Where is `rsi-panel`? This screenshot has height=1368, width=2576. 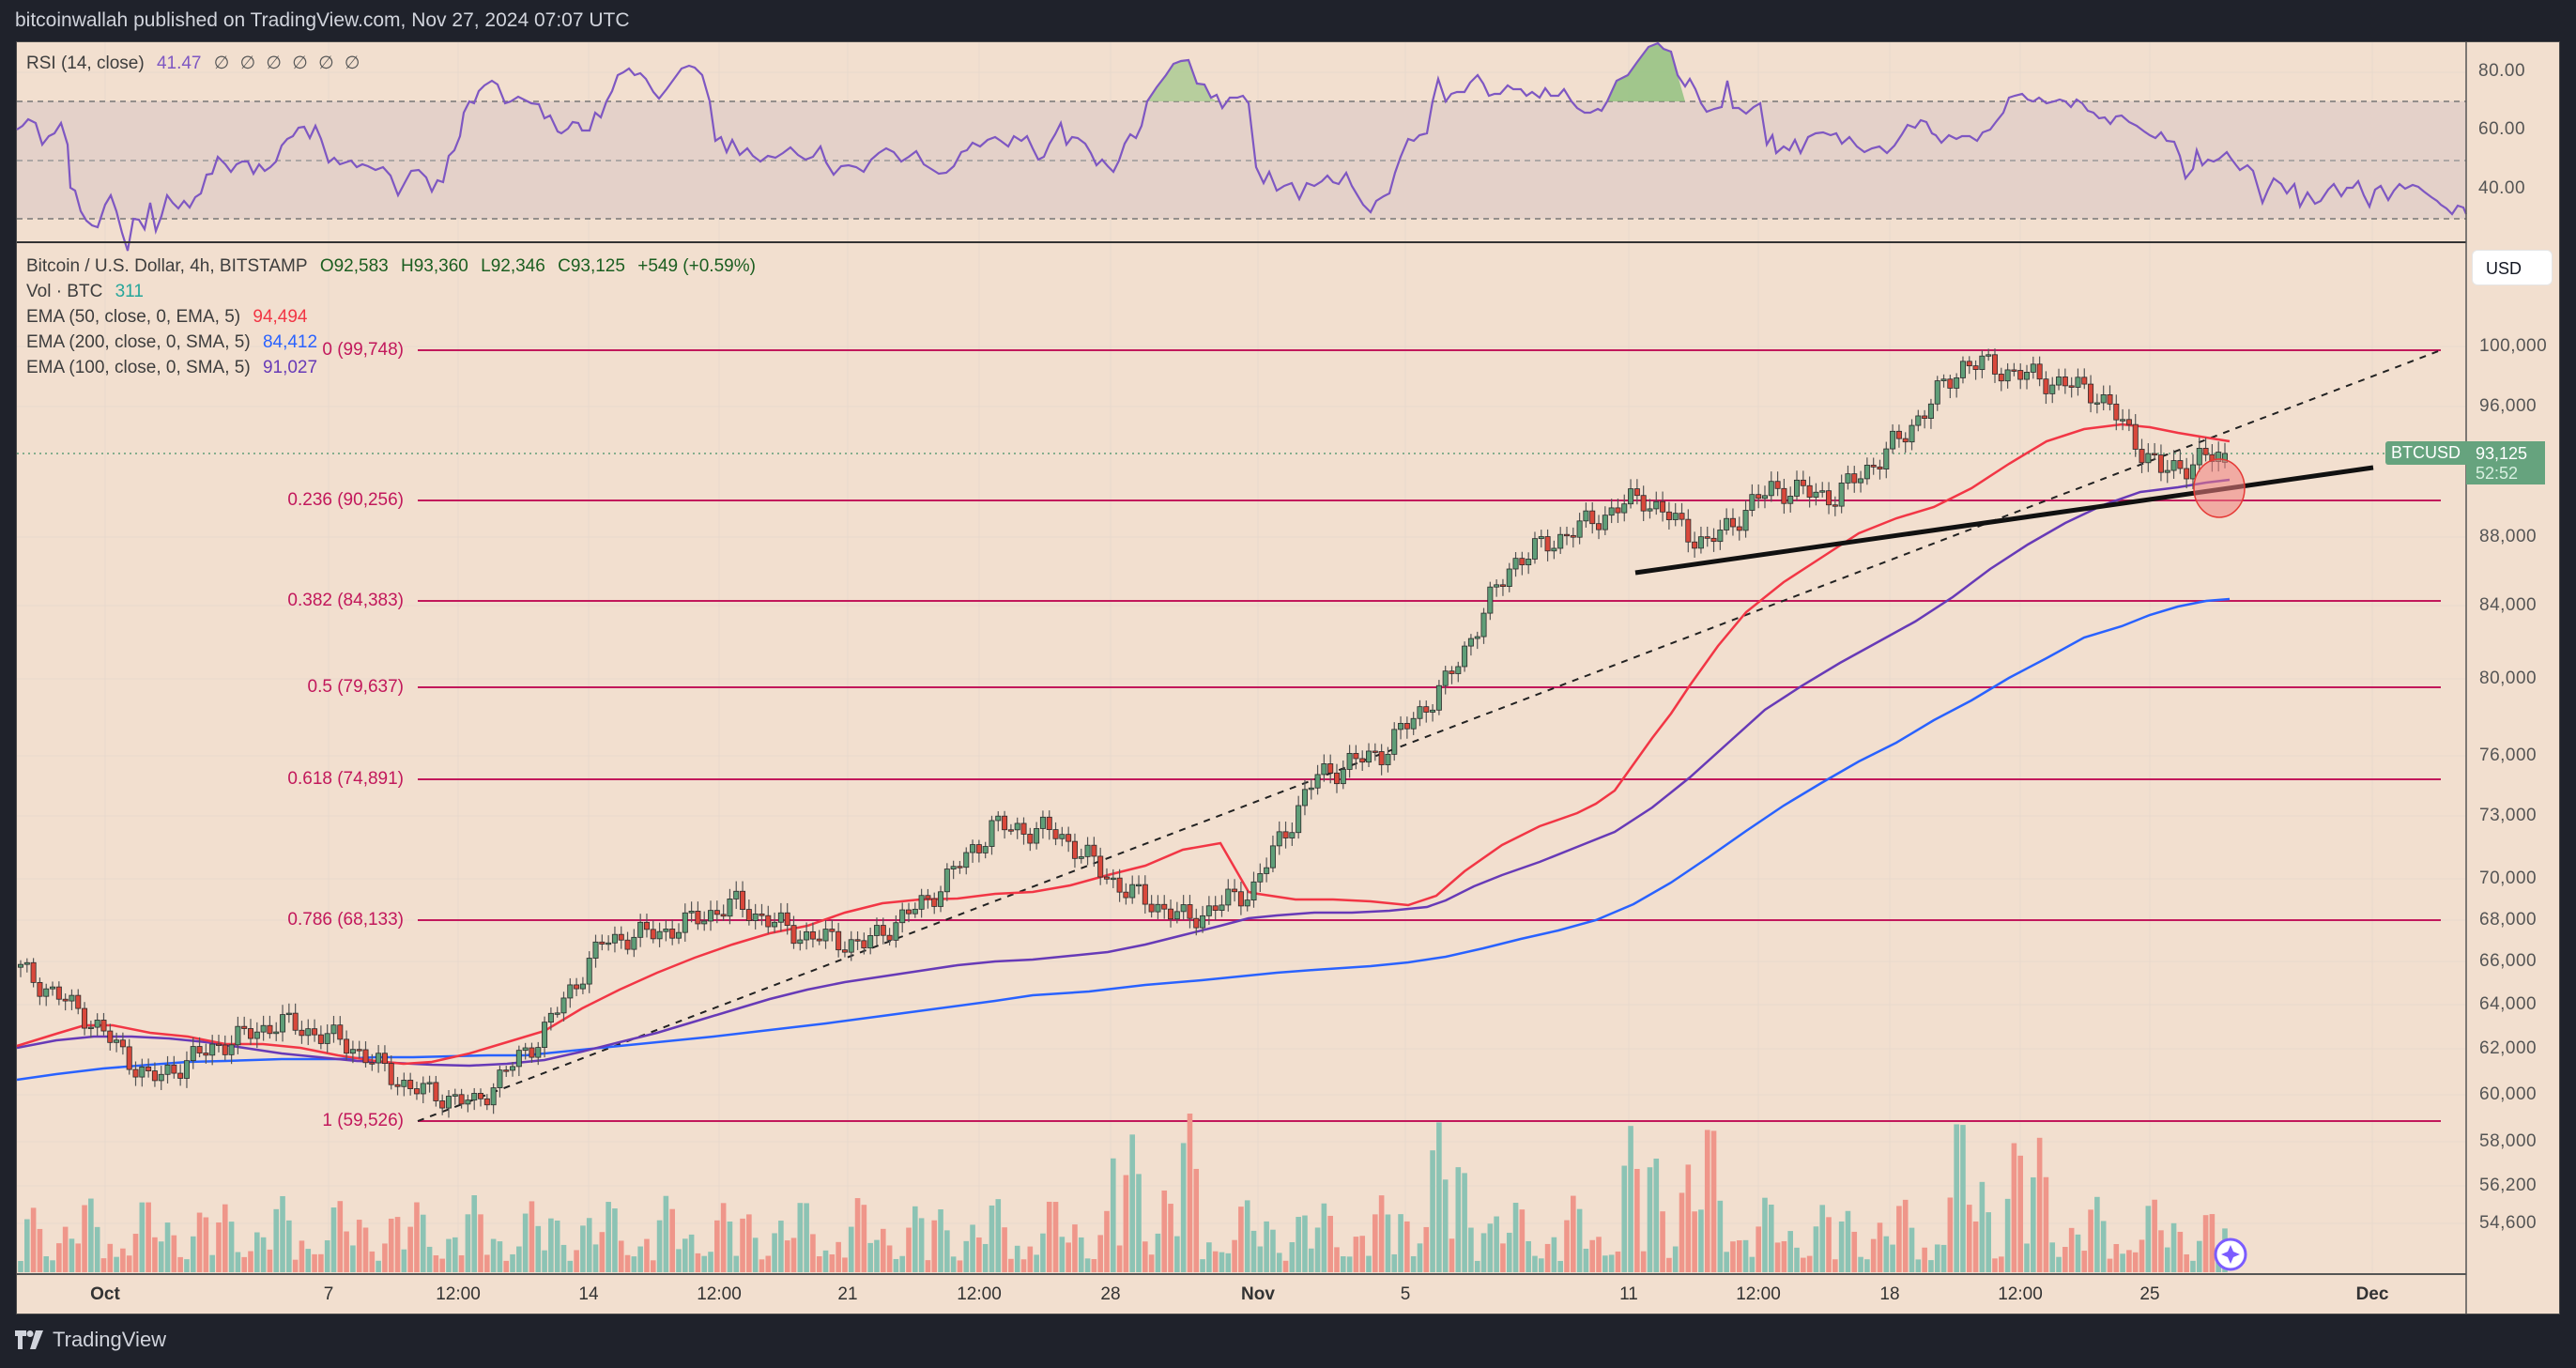
rsi-panel is located at coordinates (1242, 146).